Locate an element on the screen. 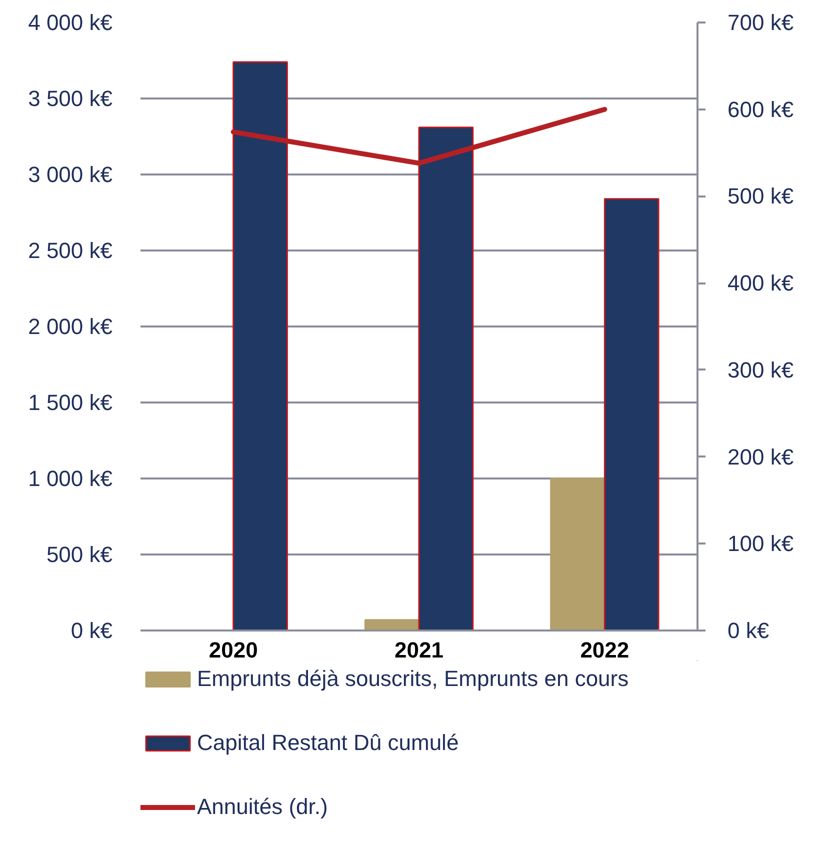 The image size is (828, 851). y2-tick-label: 0 k€ is located at coordinates (749, 630).